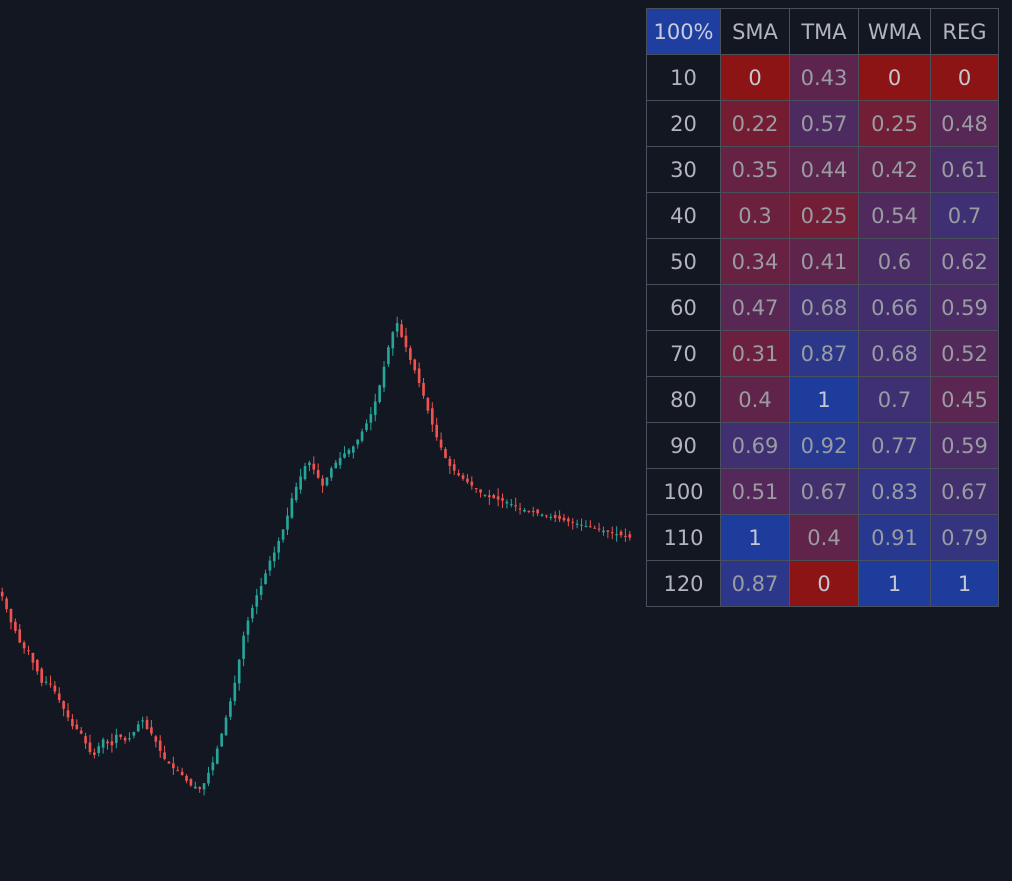 Image resolution: width=1012 pixels, height=881 pixels. I want to click on score-cell: 0.91, so click(894, 537).